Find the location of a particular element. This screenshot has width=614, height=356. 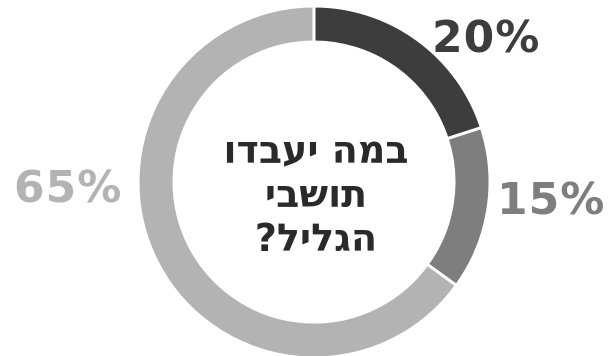

chart-title: במה יעבדו תושבי הגליל? is located at coordinates (316, 194).